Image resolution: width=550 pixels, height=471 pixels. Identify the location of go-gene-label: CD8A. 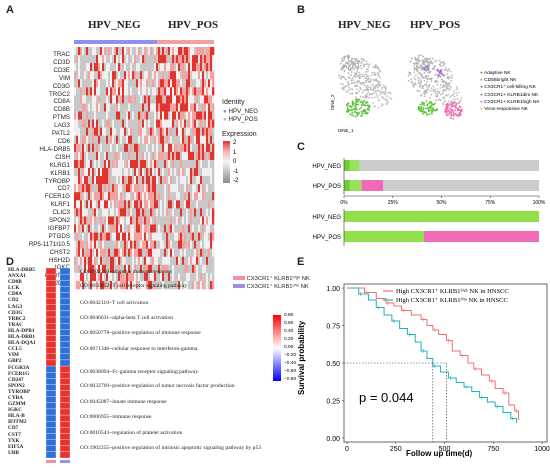
(15, 294).